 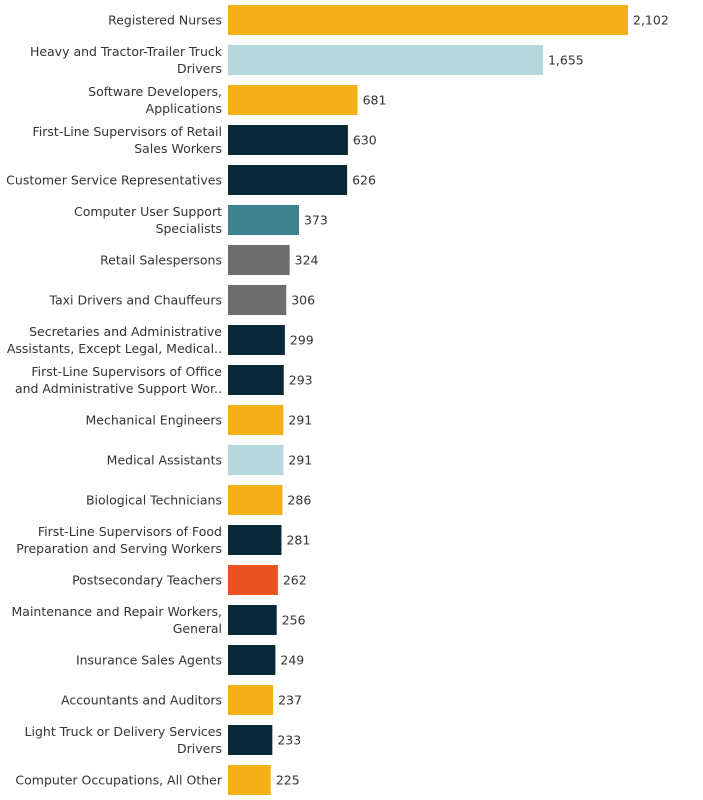 What do you see at coordinates (566, 60) in the screenshot?
I see `bar-value-label: 1,655` at bounding box center [566, 60].